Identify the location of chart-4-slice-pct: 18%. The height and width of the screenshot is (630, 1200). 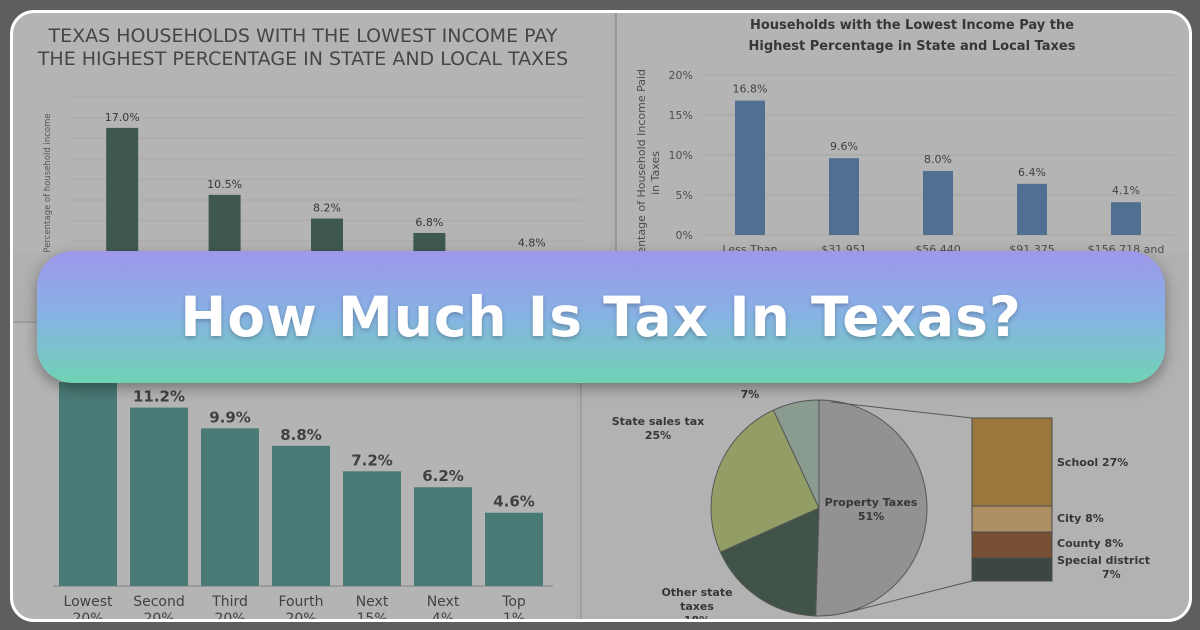
(697, 616).